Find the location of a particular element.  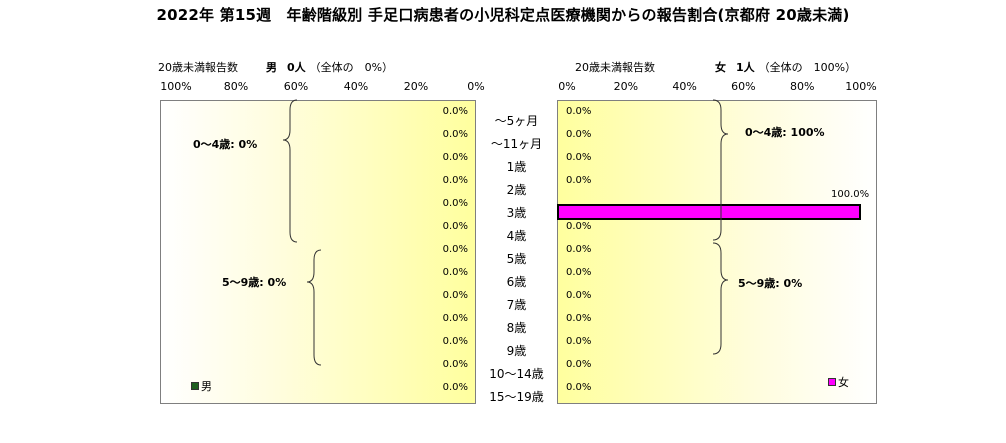

legend-female-label: 女 is located at coordinates (843, 382).